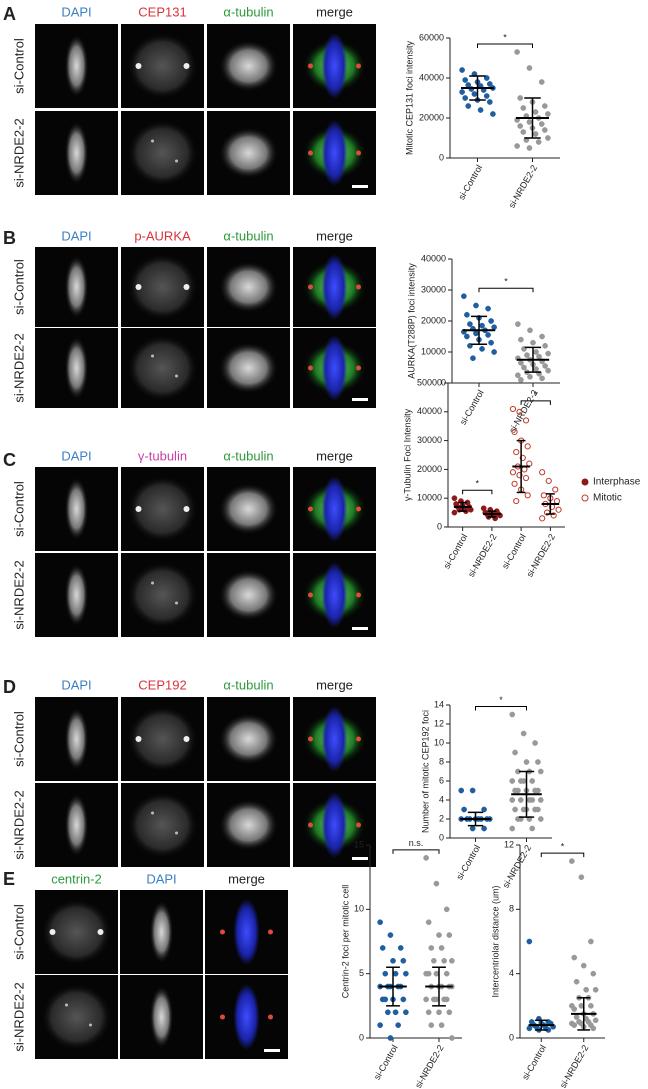  I want to click on panel-letter: C, so click(9, 460).